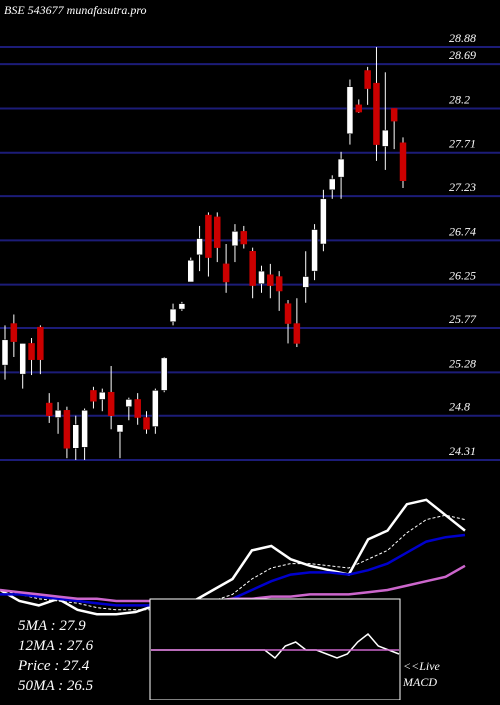  Describe the element at coordinates (56, 646) in the screenshot. I see `legend-line: 12MA : 27.6` at that location.